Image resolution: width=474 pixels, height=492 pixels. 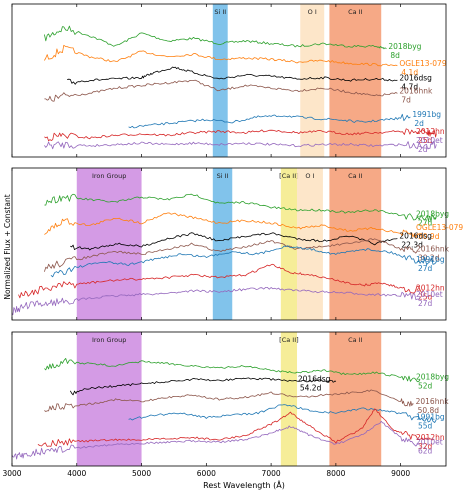 I want to click on series-phase-label: 52d, so click(x=425, y=385).